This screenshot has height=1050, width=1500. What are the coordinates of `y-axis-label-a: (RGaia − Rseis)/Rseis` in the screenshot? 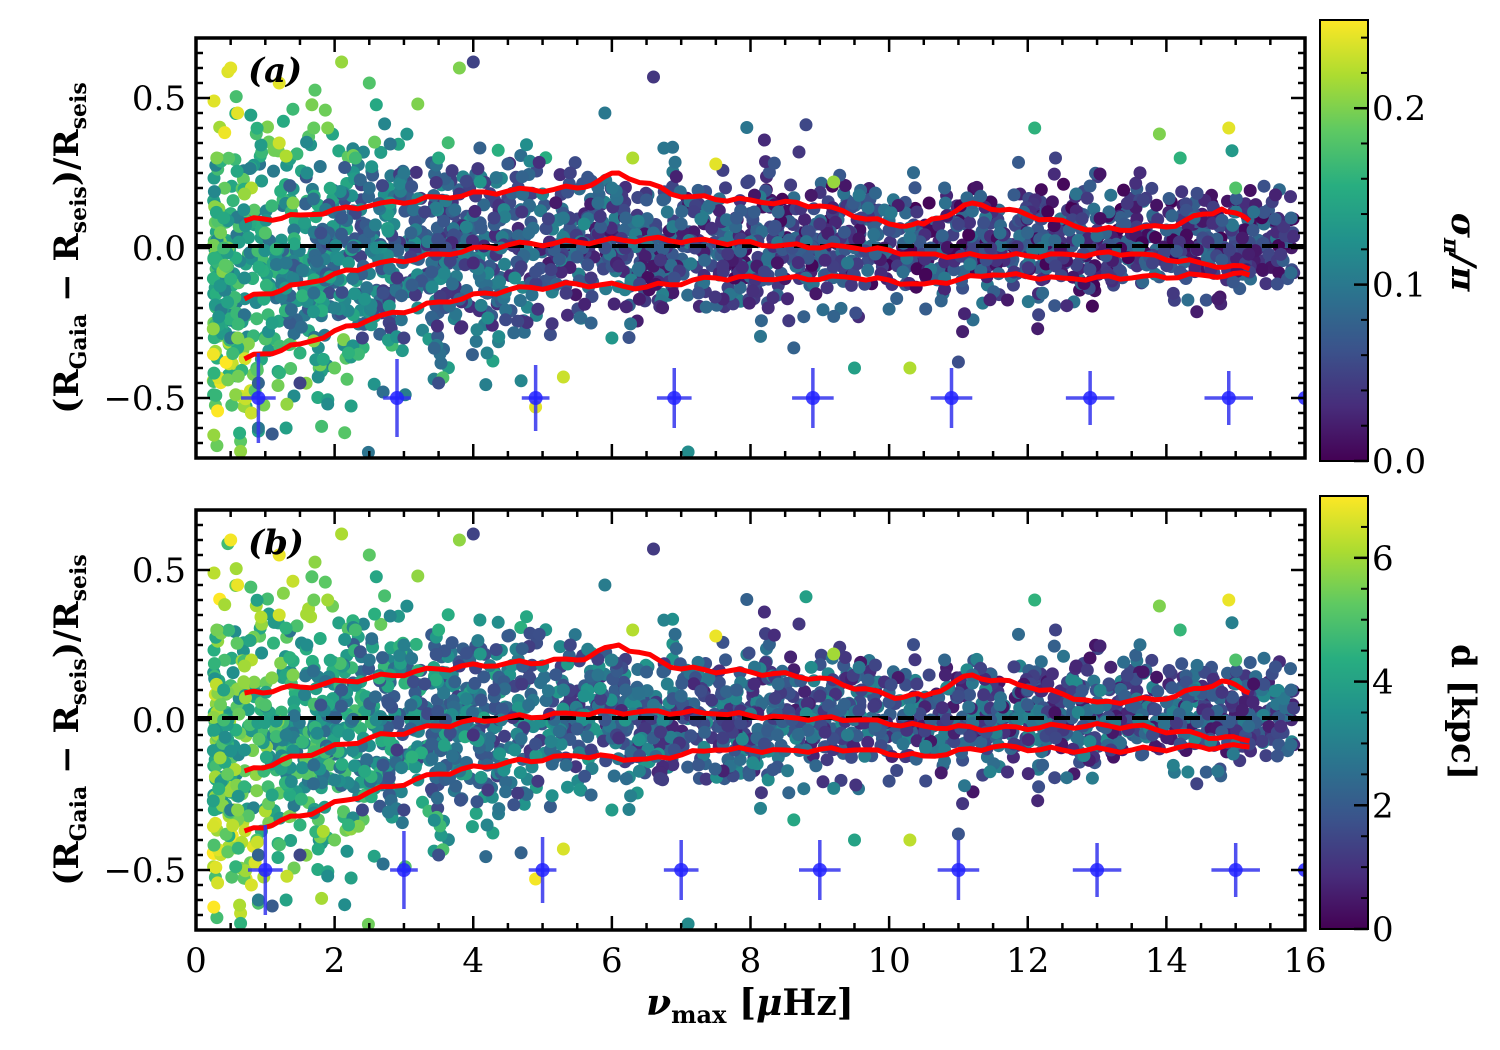 It's located at (69, 247).